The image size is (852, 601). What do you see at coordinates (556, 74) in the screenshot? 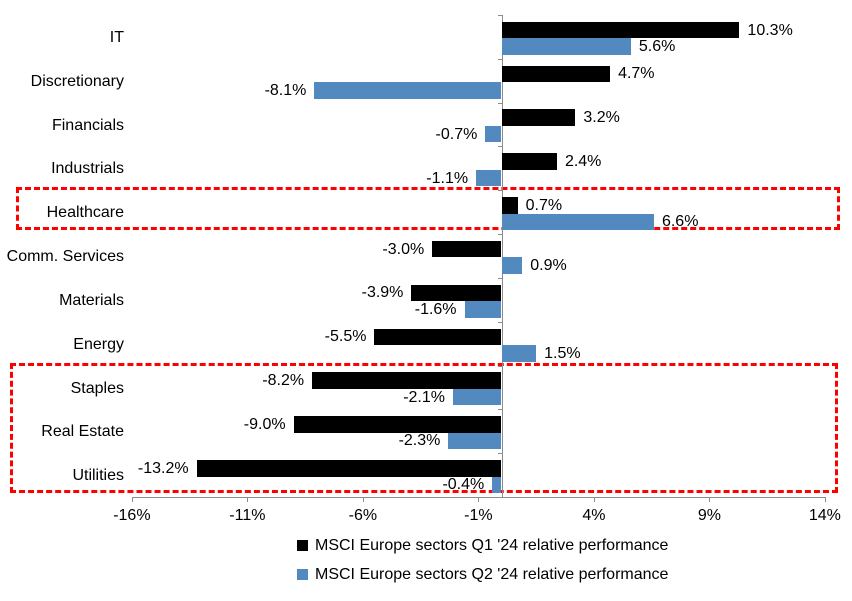
I see `bar-q1-discretionary` at bounding box center [556, 74].